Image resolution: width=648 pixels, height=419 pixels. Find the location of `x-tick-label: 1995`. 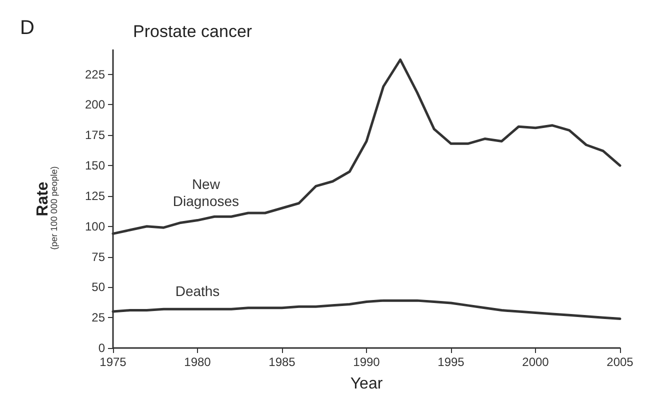

x-tick-label: 1995 is located at coordinates (451, 362).